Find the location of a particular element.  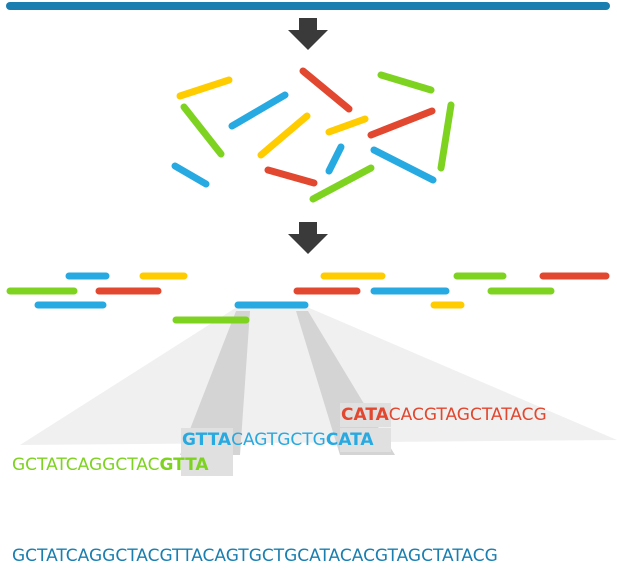

overlap-blue-start: GTTA is located at coordinates (207, 440).